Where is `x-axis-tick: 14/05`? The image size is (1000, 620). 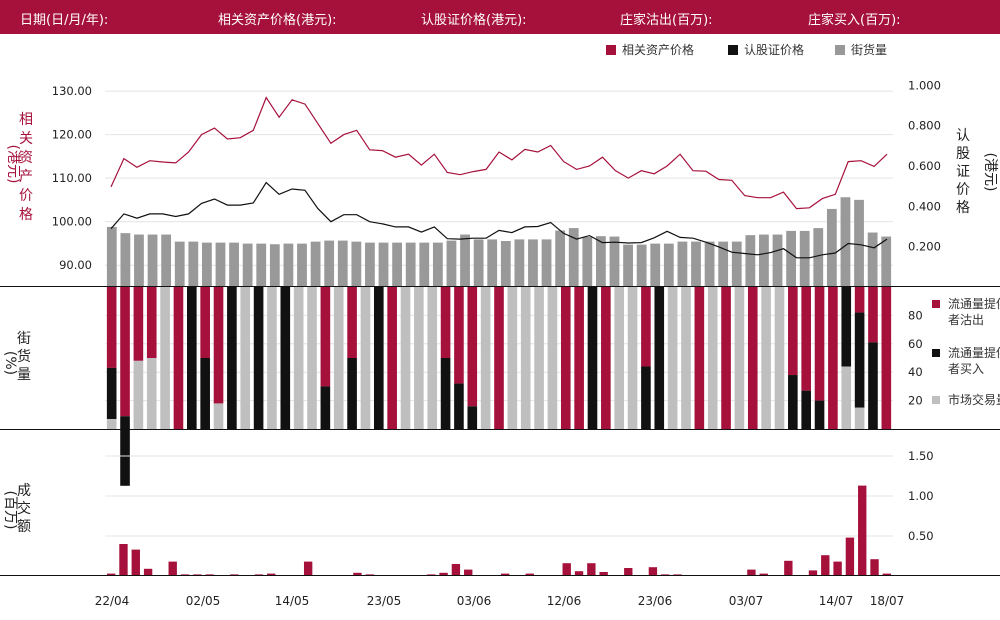
x-axis-tick: 14/05 is located at coordinates (292, 601).